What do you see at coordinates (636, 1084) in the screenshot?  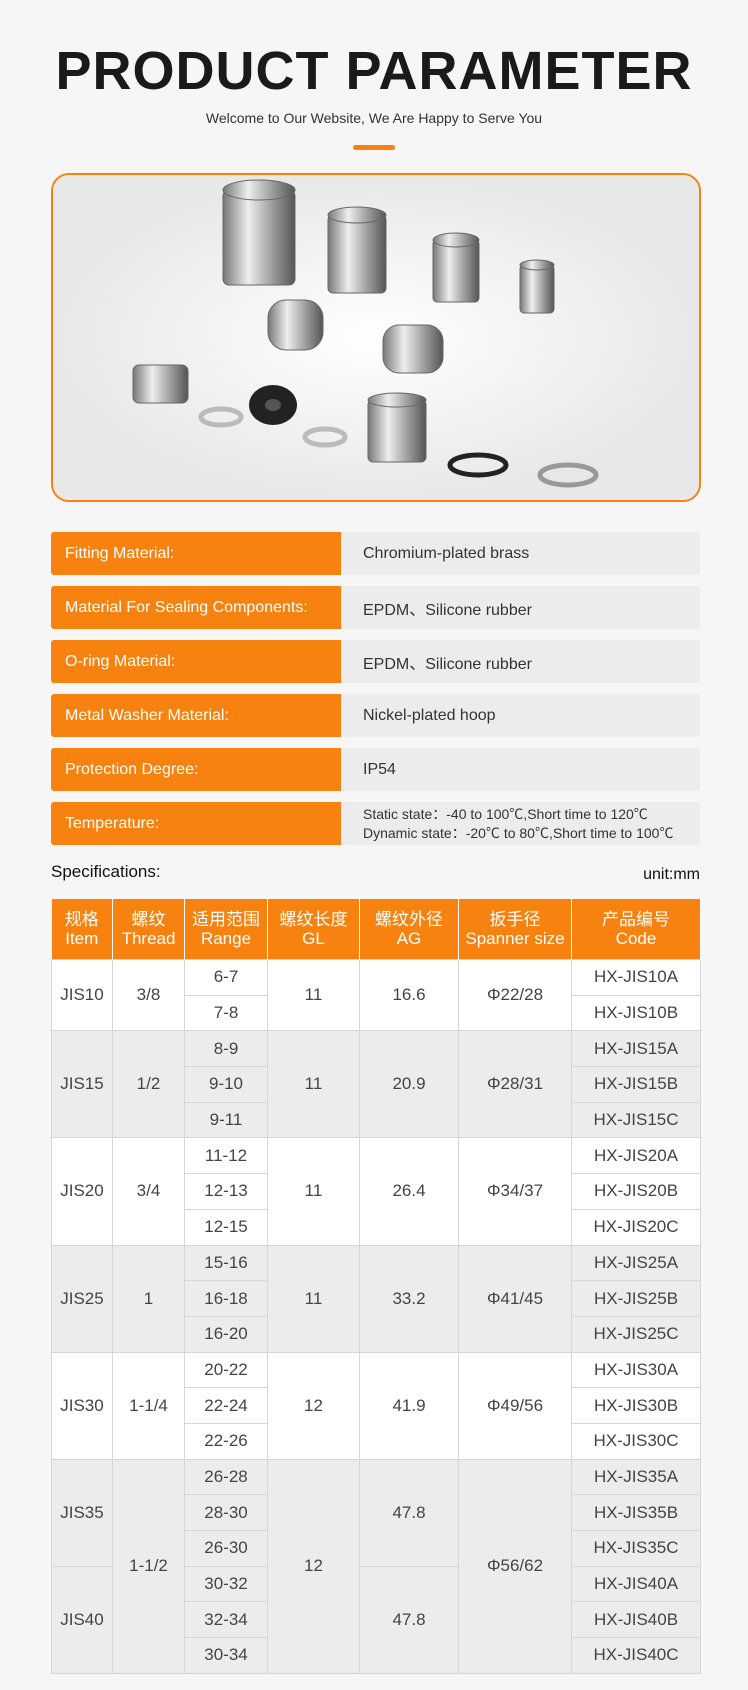 I see `code-cell: HX-JIS15B` at bounding box center [636, 1084].